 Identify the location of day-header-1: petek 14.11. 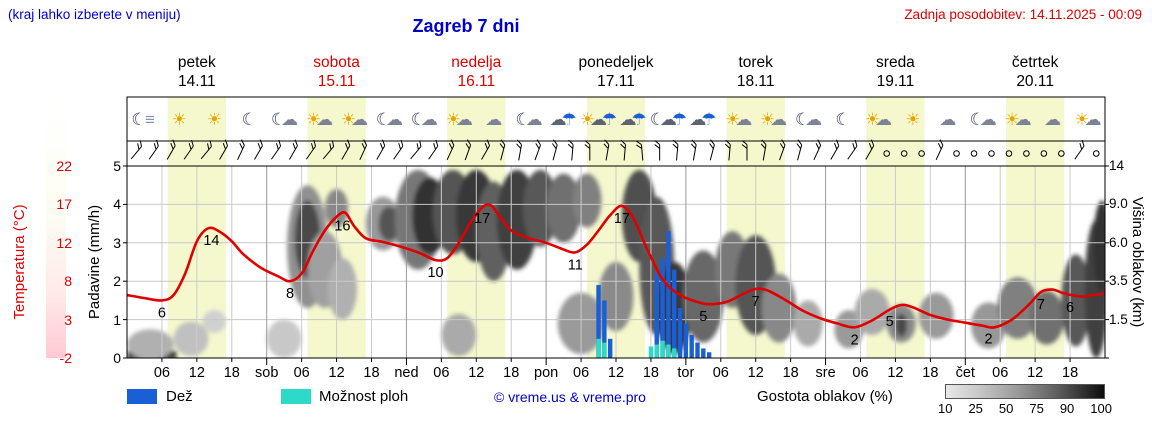
(196, 72).